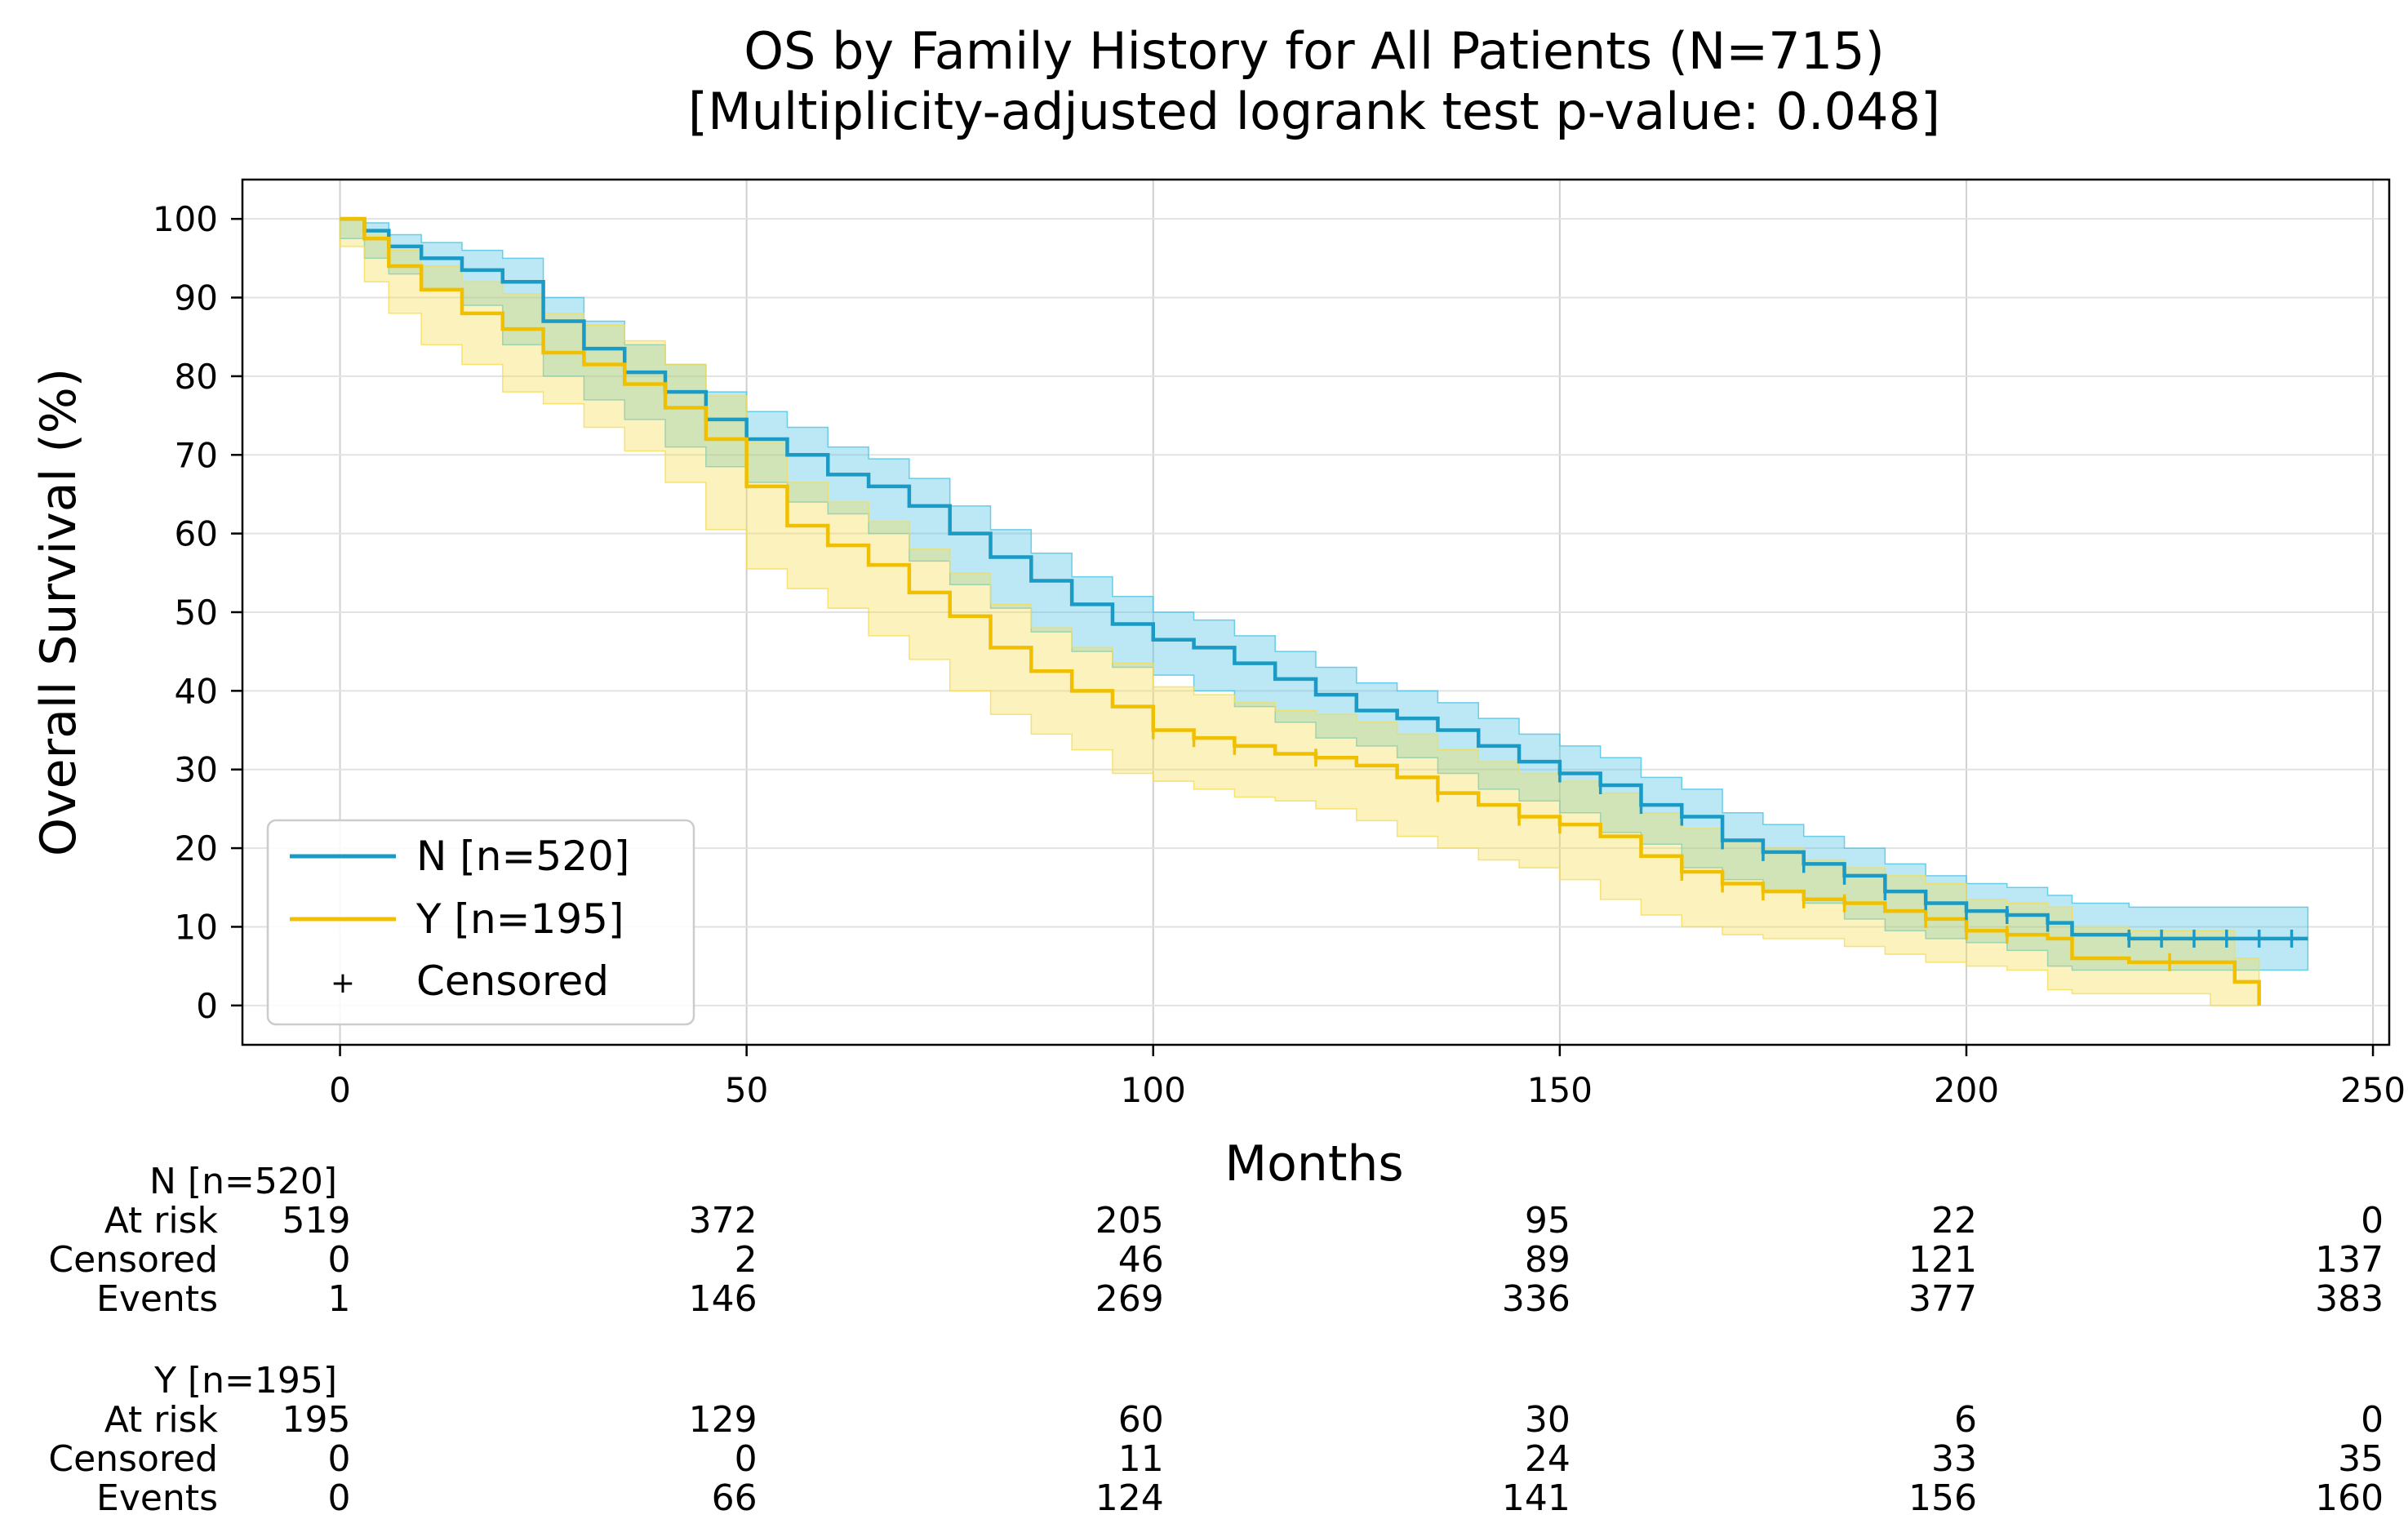  Describe the element at coordinates (1942, 1299) in the screenshot. I see `risk-cell: 377` at that location.